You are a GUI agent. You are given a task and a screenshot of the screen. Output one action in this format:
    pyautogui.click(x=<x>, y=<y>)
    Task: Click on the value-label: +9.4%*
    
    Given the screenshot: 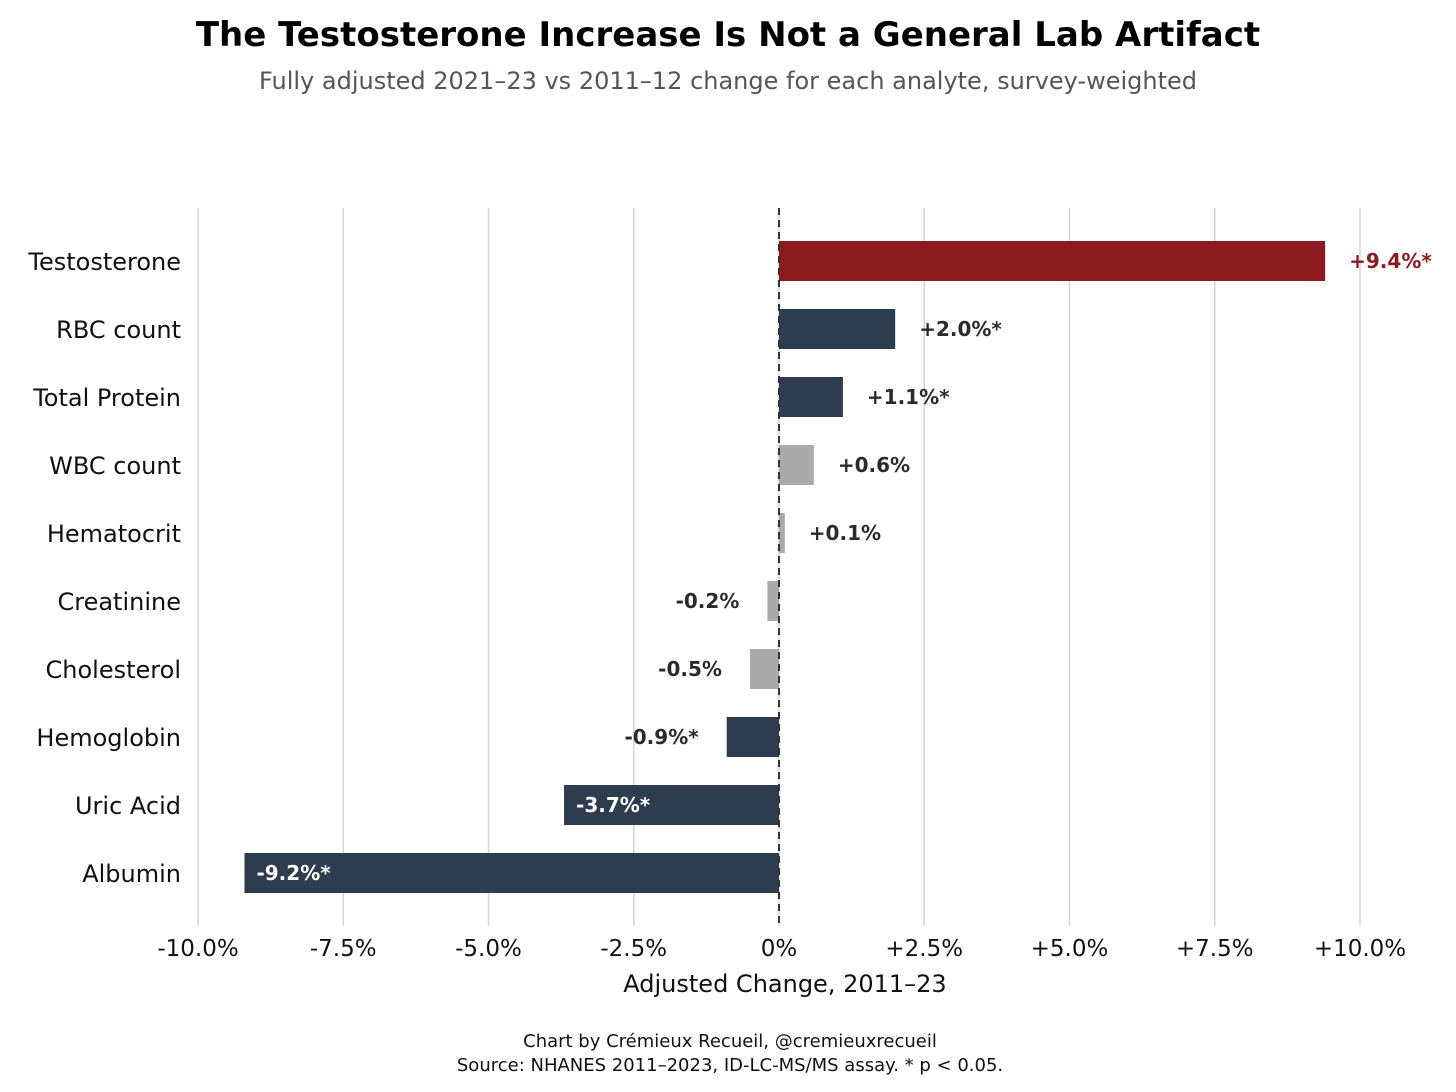 What is the action you would take?
    pyautogui.click(x=1390, y=261)
    